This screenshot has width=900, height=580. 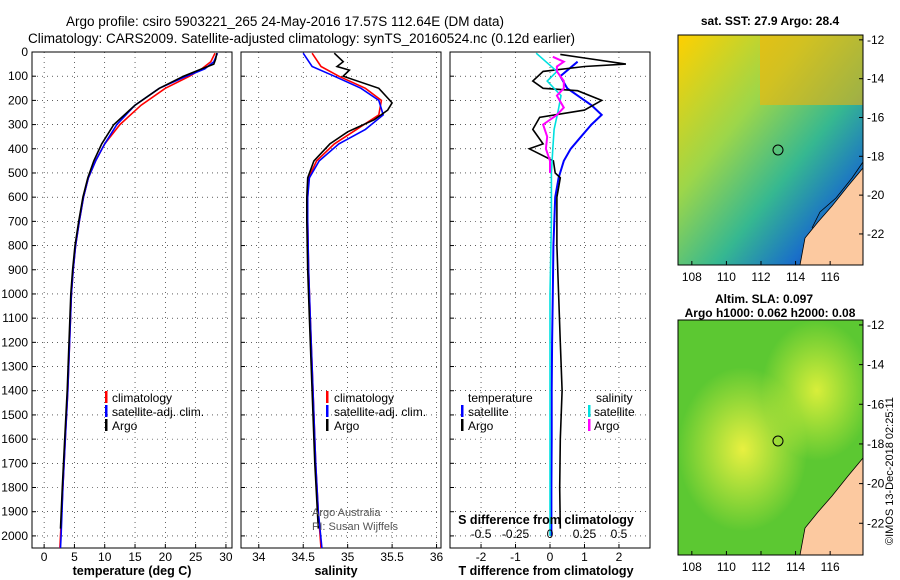 I want to click on sst-map-title: sat. SST: 27.9 Argo: 28.4, so click(x=770, y=21).